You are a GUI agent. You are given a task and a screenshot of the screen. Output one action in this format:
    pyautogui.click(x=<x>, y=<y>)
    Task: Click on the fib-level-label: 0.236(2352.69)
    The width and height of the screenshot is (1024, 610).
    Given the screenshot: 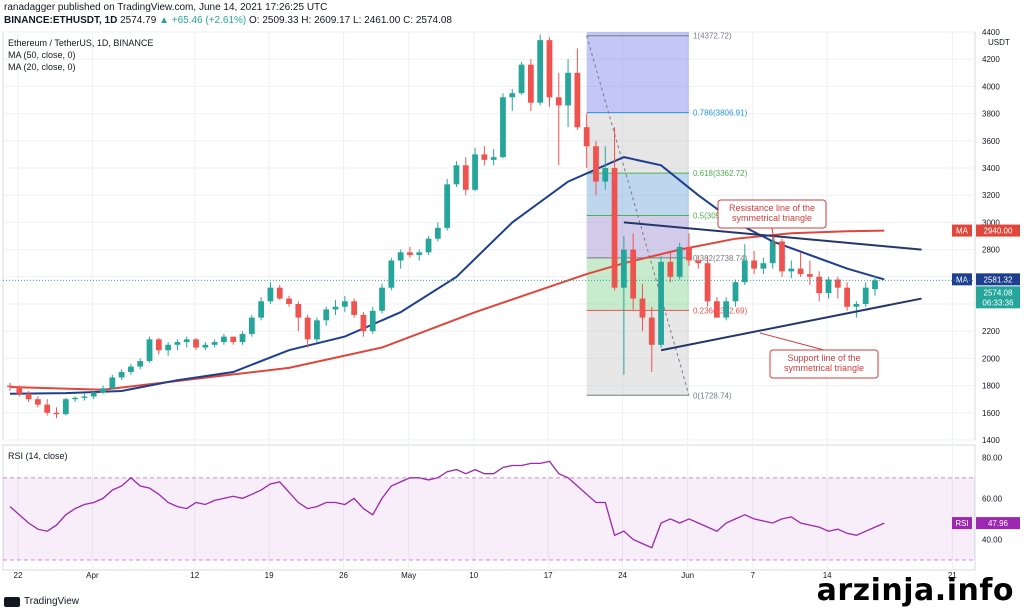 What is the action you would take?
    pyautogui.click(x=720, y=310)
    